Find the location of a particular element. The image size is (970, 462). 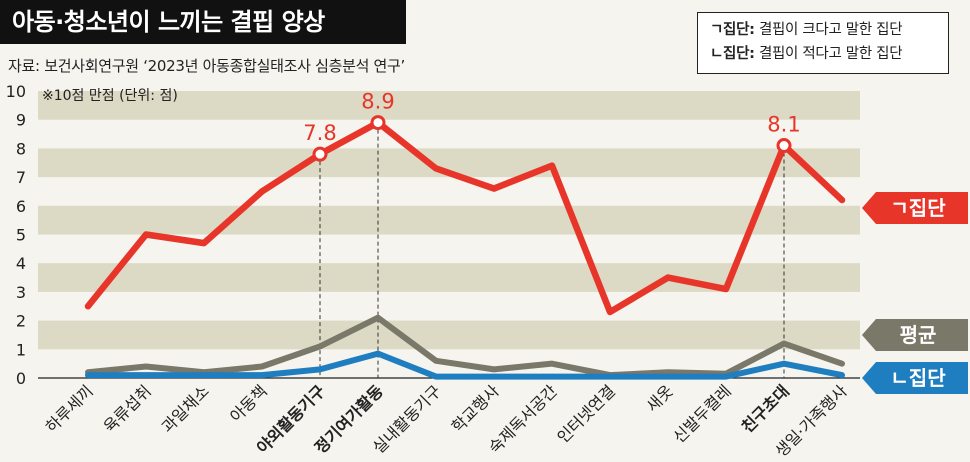

y-tick-label: 5 is located at coordinates (21, 235).